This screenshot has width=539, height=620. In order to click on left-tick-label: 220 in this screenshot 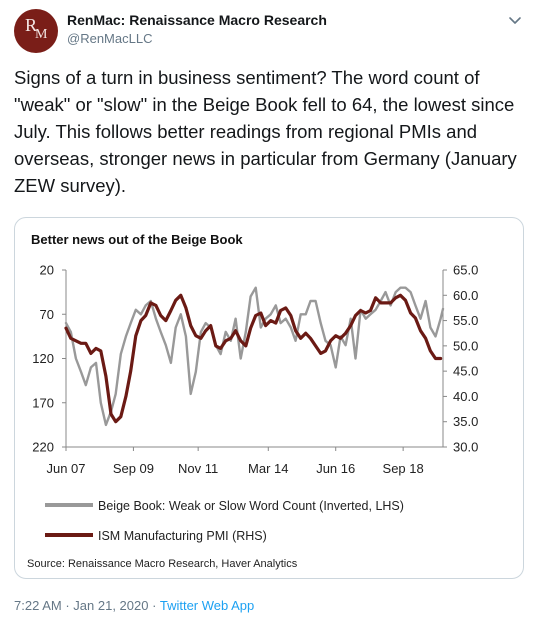, I will do `click(43, 447)`.